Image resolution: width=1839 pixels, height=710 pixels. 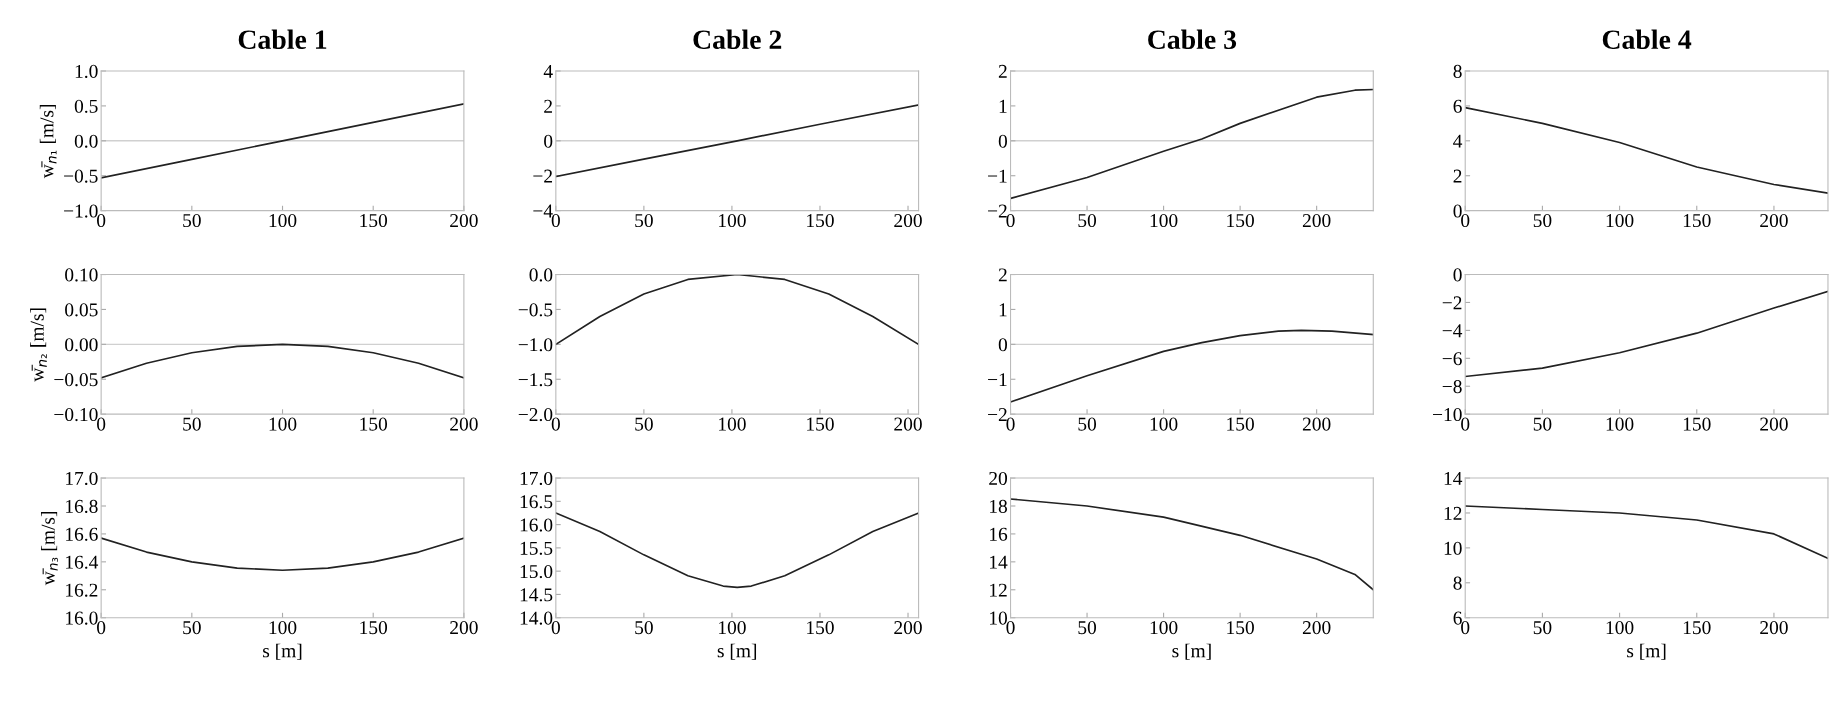 What do you see at coordinates (535, 414) in the screenshot?
I see `y-tick-label: −2.0` at bounding box center [535, 414].